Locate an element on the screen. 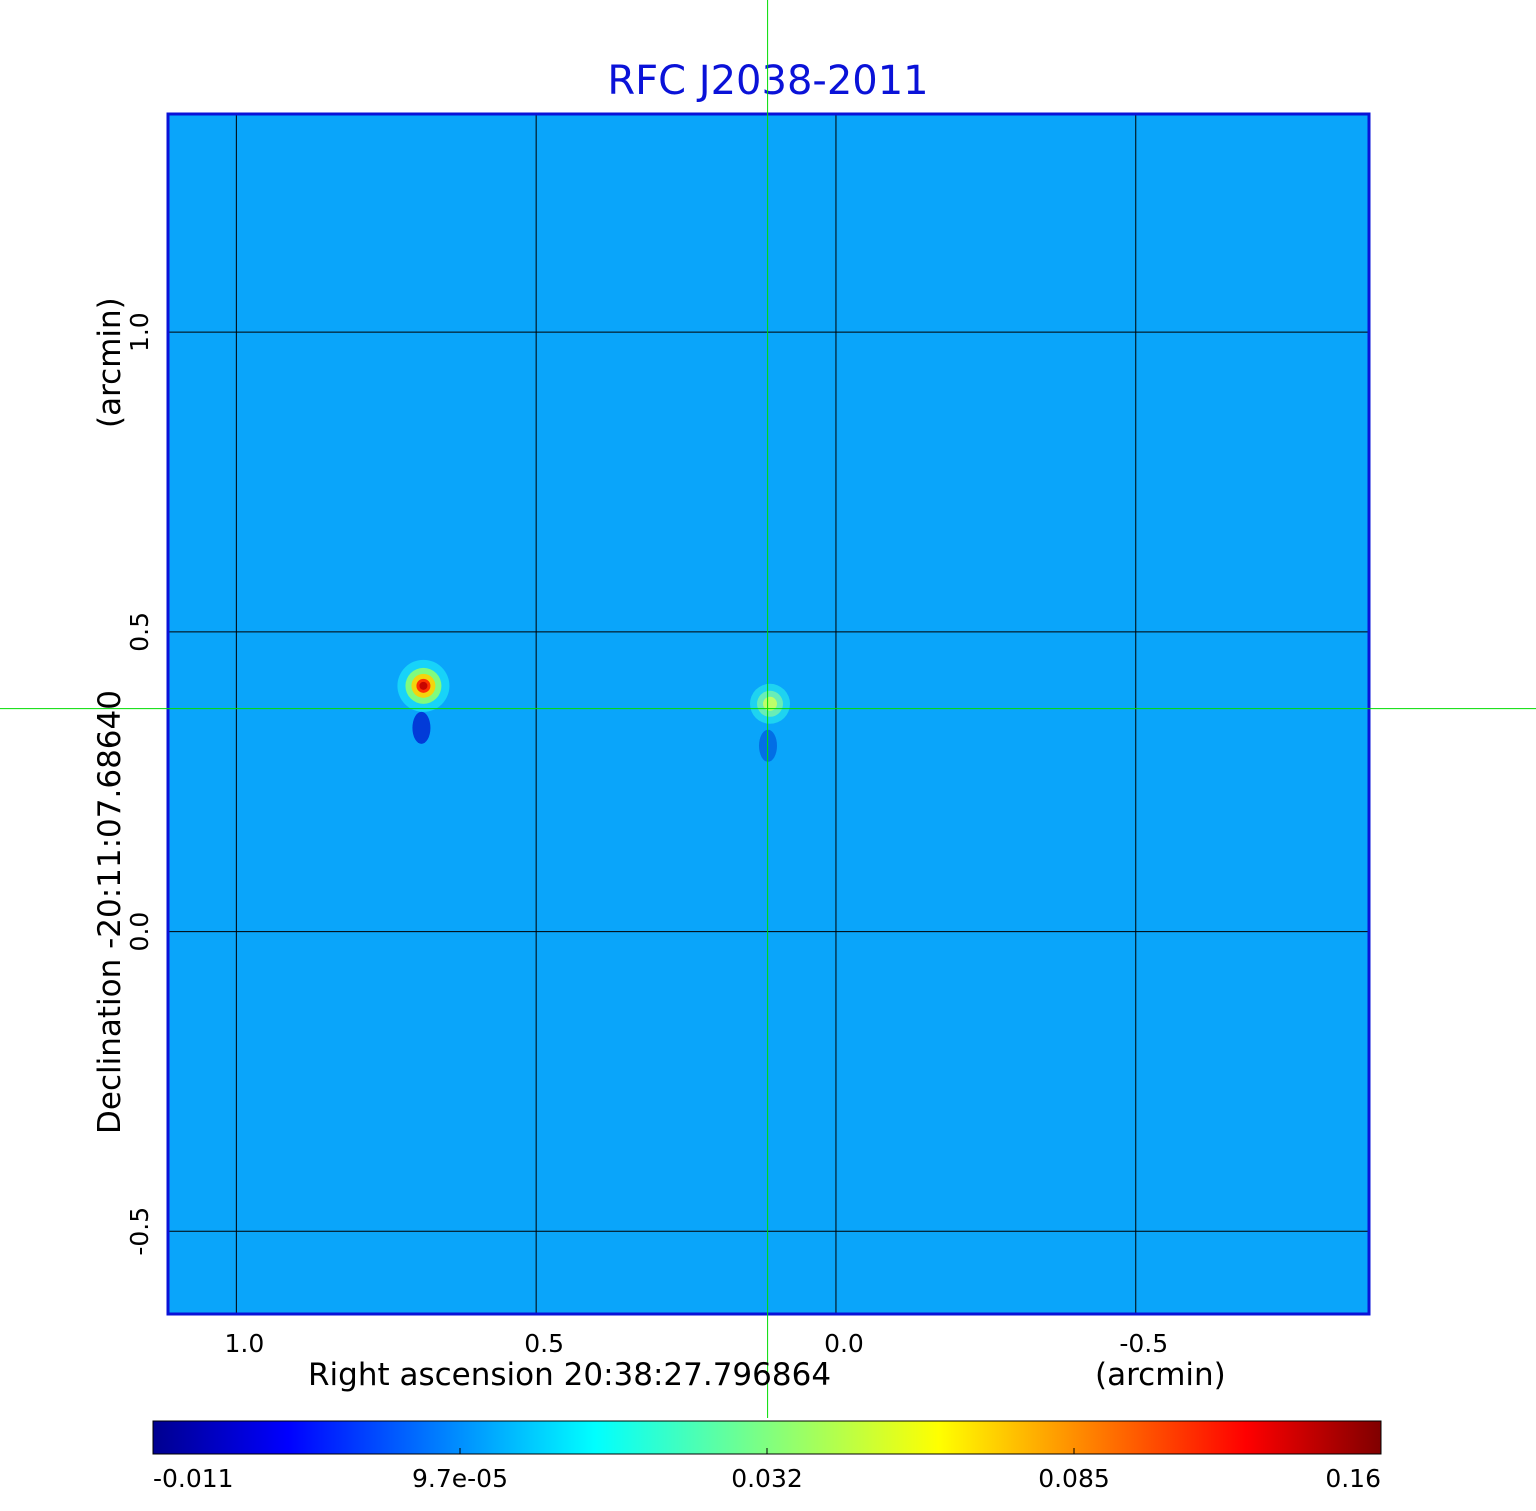 The height and width of the screenshot is (1511, 1536). colorbar-tick-label: 9.7e-05 is located at coordinates (460, 1478).